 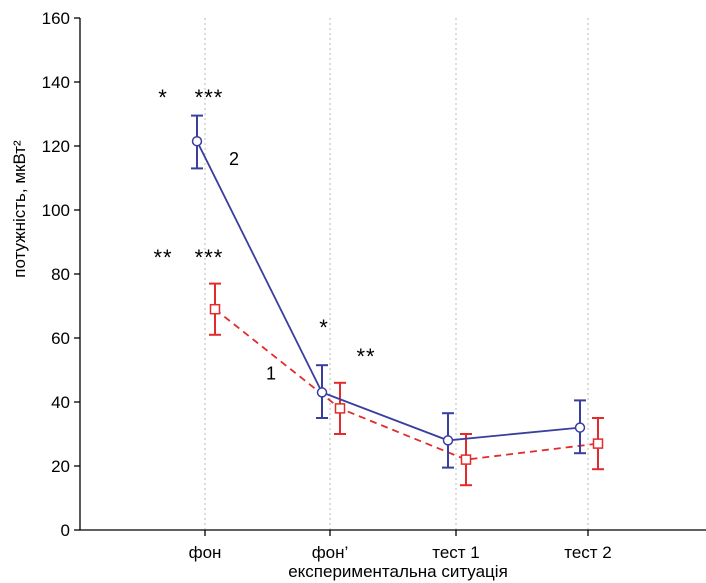 I want to click on y-axis-title: потужність, мкВт², so click(x=19, y=209).